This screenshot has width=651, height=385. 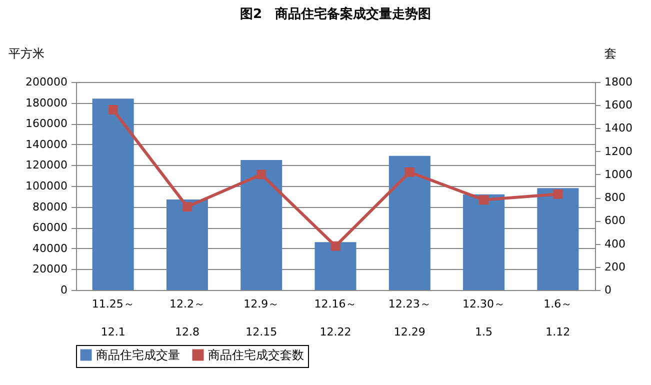 What do you see at coordinates (615, 243) in the screenshot?
I see `y2-tick-label: 400` at bounding box center [615, 243].